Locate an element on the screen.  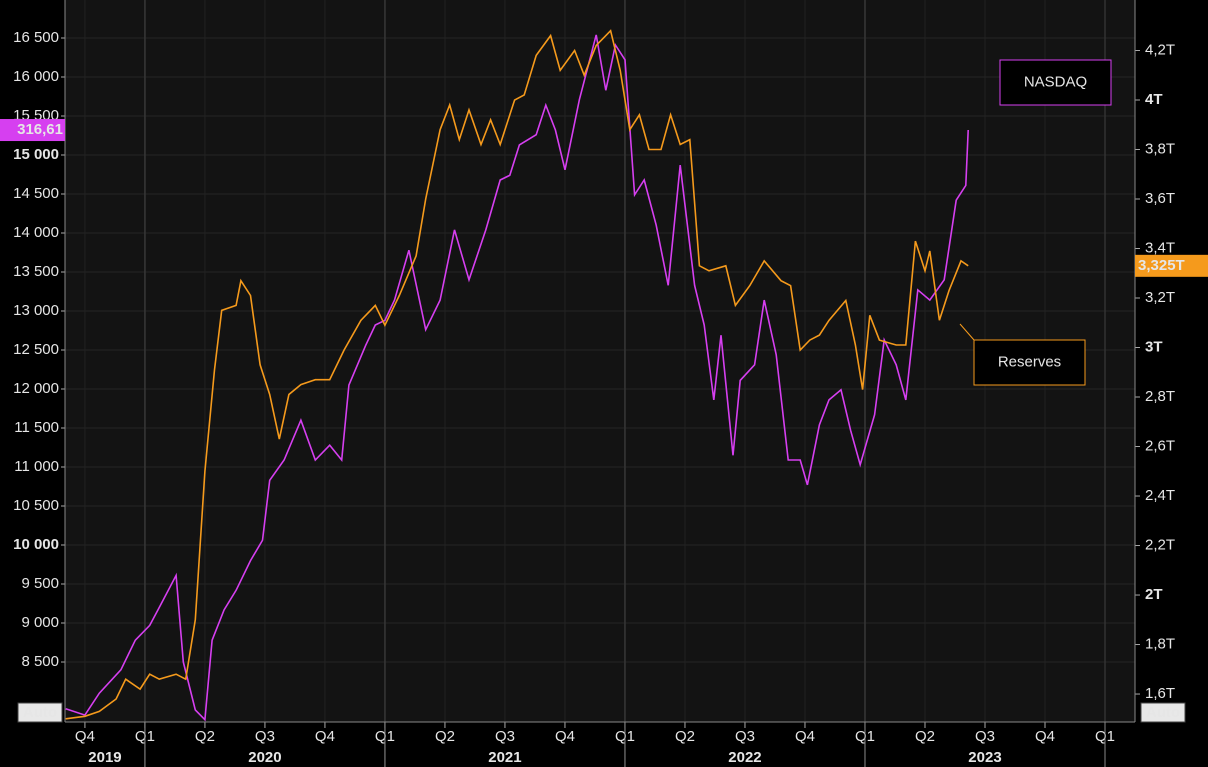
last-value-tag-label: 316,61 is located at coordinates (40, 129).